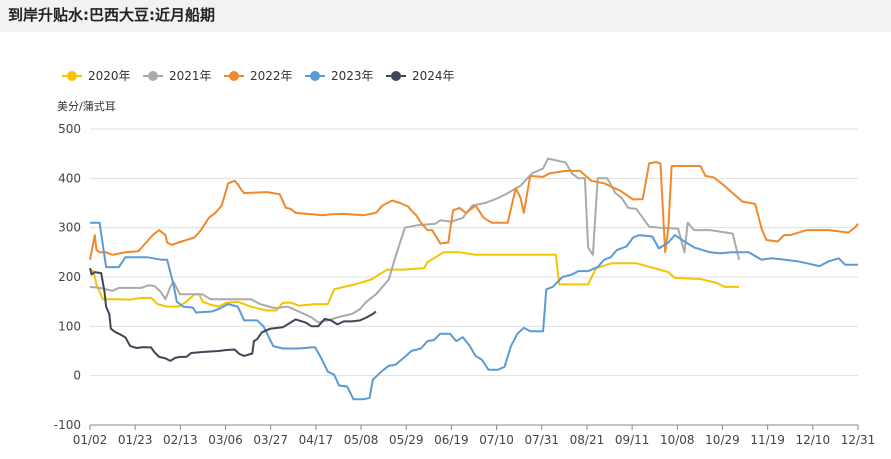 This screenshot has width=891, height=459. I want to click on x-tick-label: 11/19, so click(767, 440).